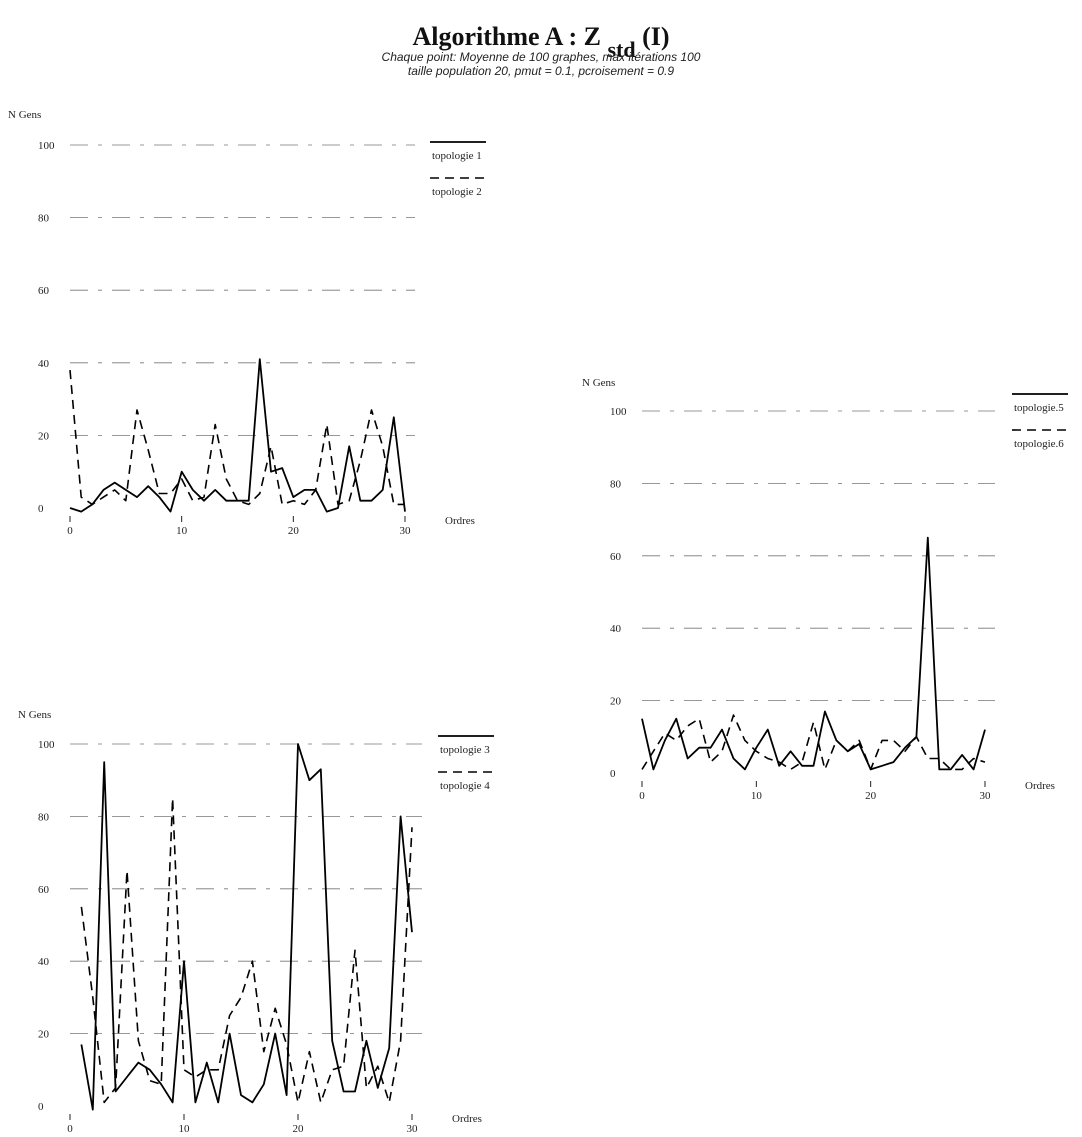  I want to click on legend-label: topologie.6, so click(1039, 444).